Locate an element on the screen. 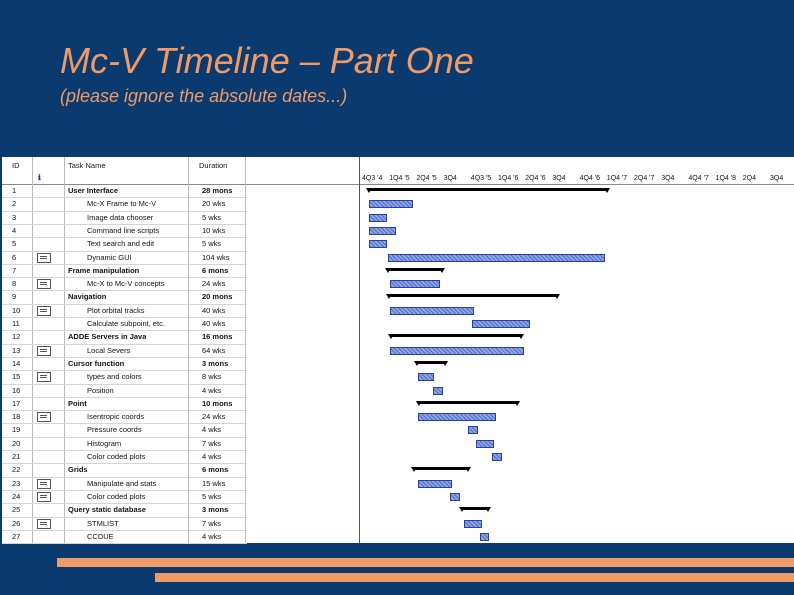  task-duration: 28 mons is located at coordinates (217, 190).